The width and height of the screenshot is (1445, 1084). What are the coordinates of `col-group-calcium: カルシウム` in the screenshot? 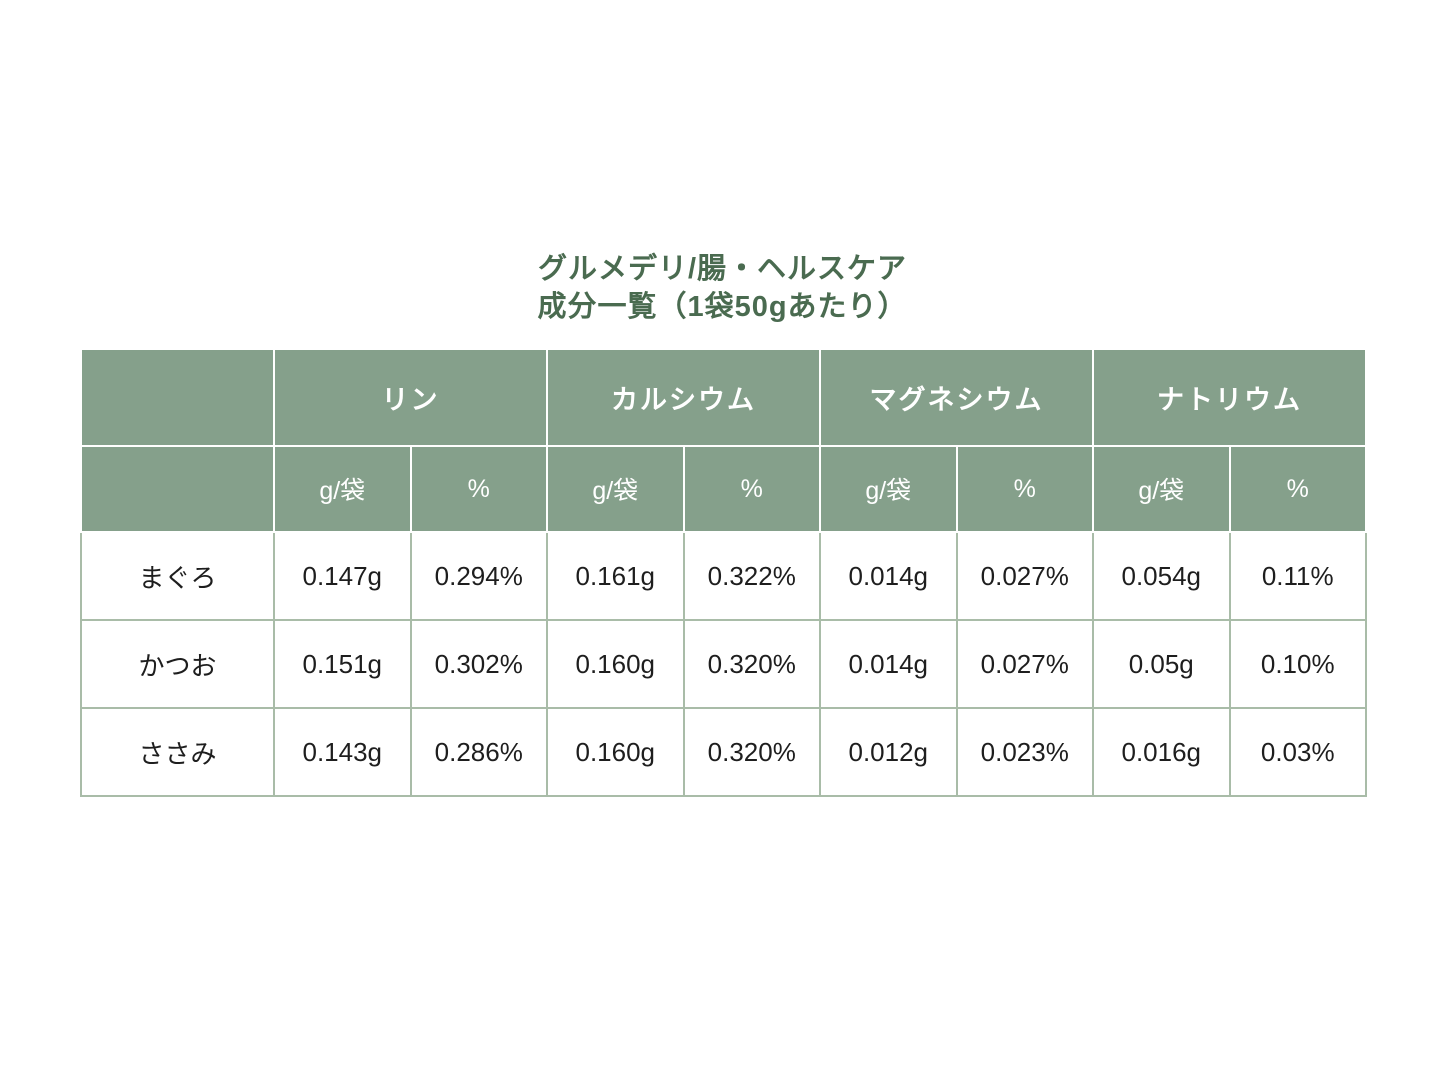 It's located at (683, 397).